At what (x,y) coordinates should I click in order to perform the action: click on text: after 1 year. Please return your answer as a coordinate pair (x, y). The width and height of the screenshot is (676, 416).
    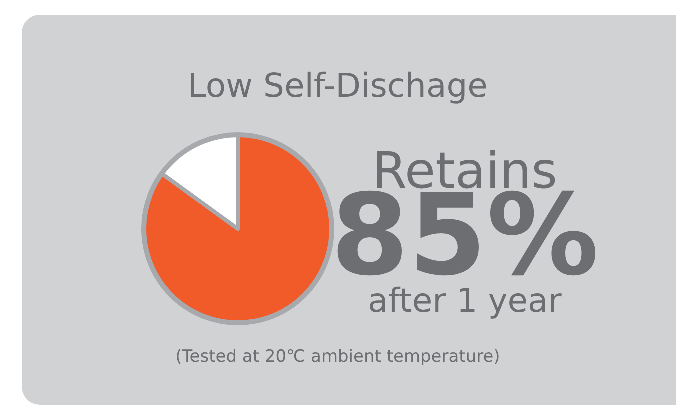
    Looking at the image, I should click on (465, 300).